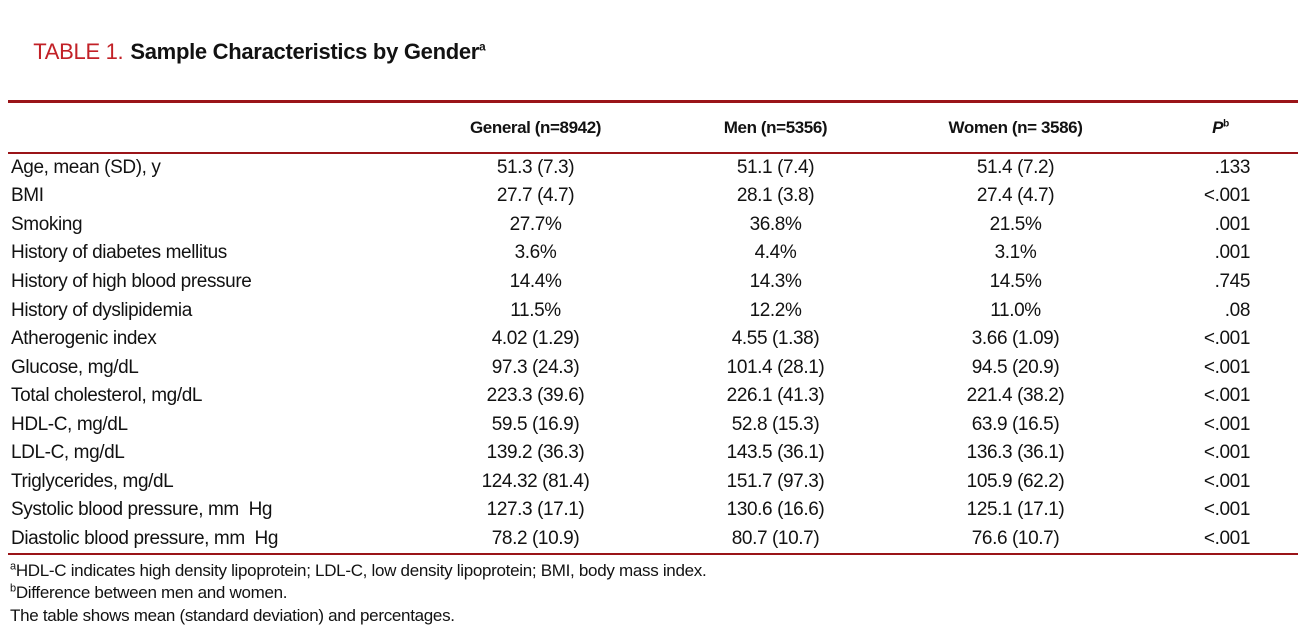 This screenshot has height=627, width=1306. Describe the element at coordinates (151, 593) in the screenshot. I see `footnote-text: Difference between men and women.` at that location.